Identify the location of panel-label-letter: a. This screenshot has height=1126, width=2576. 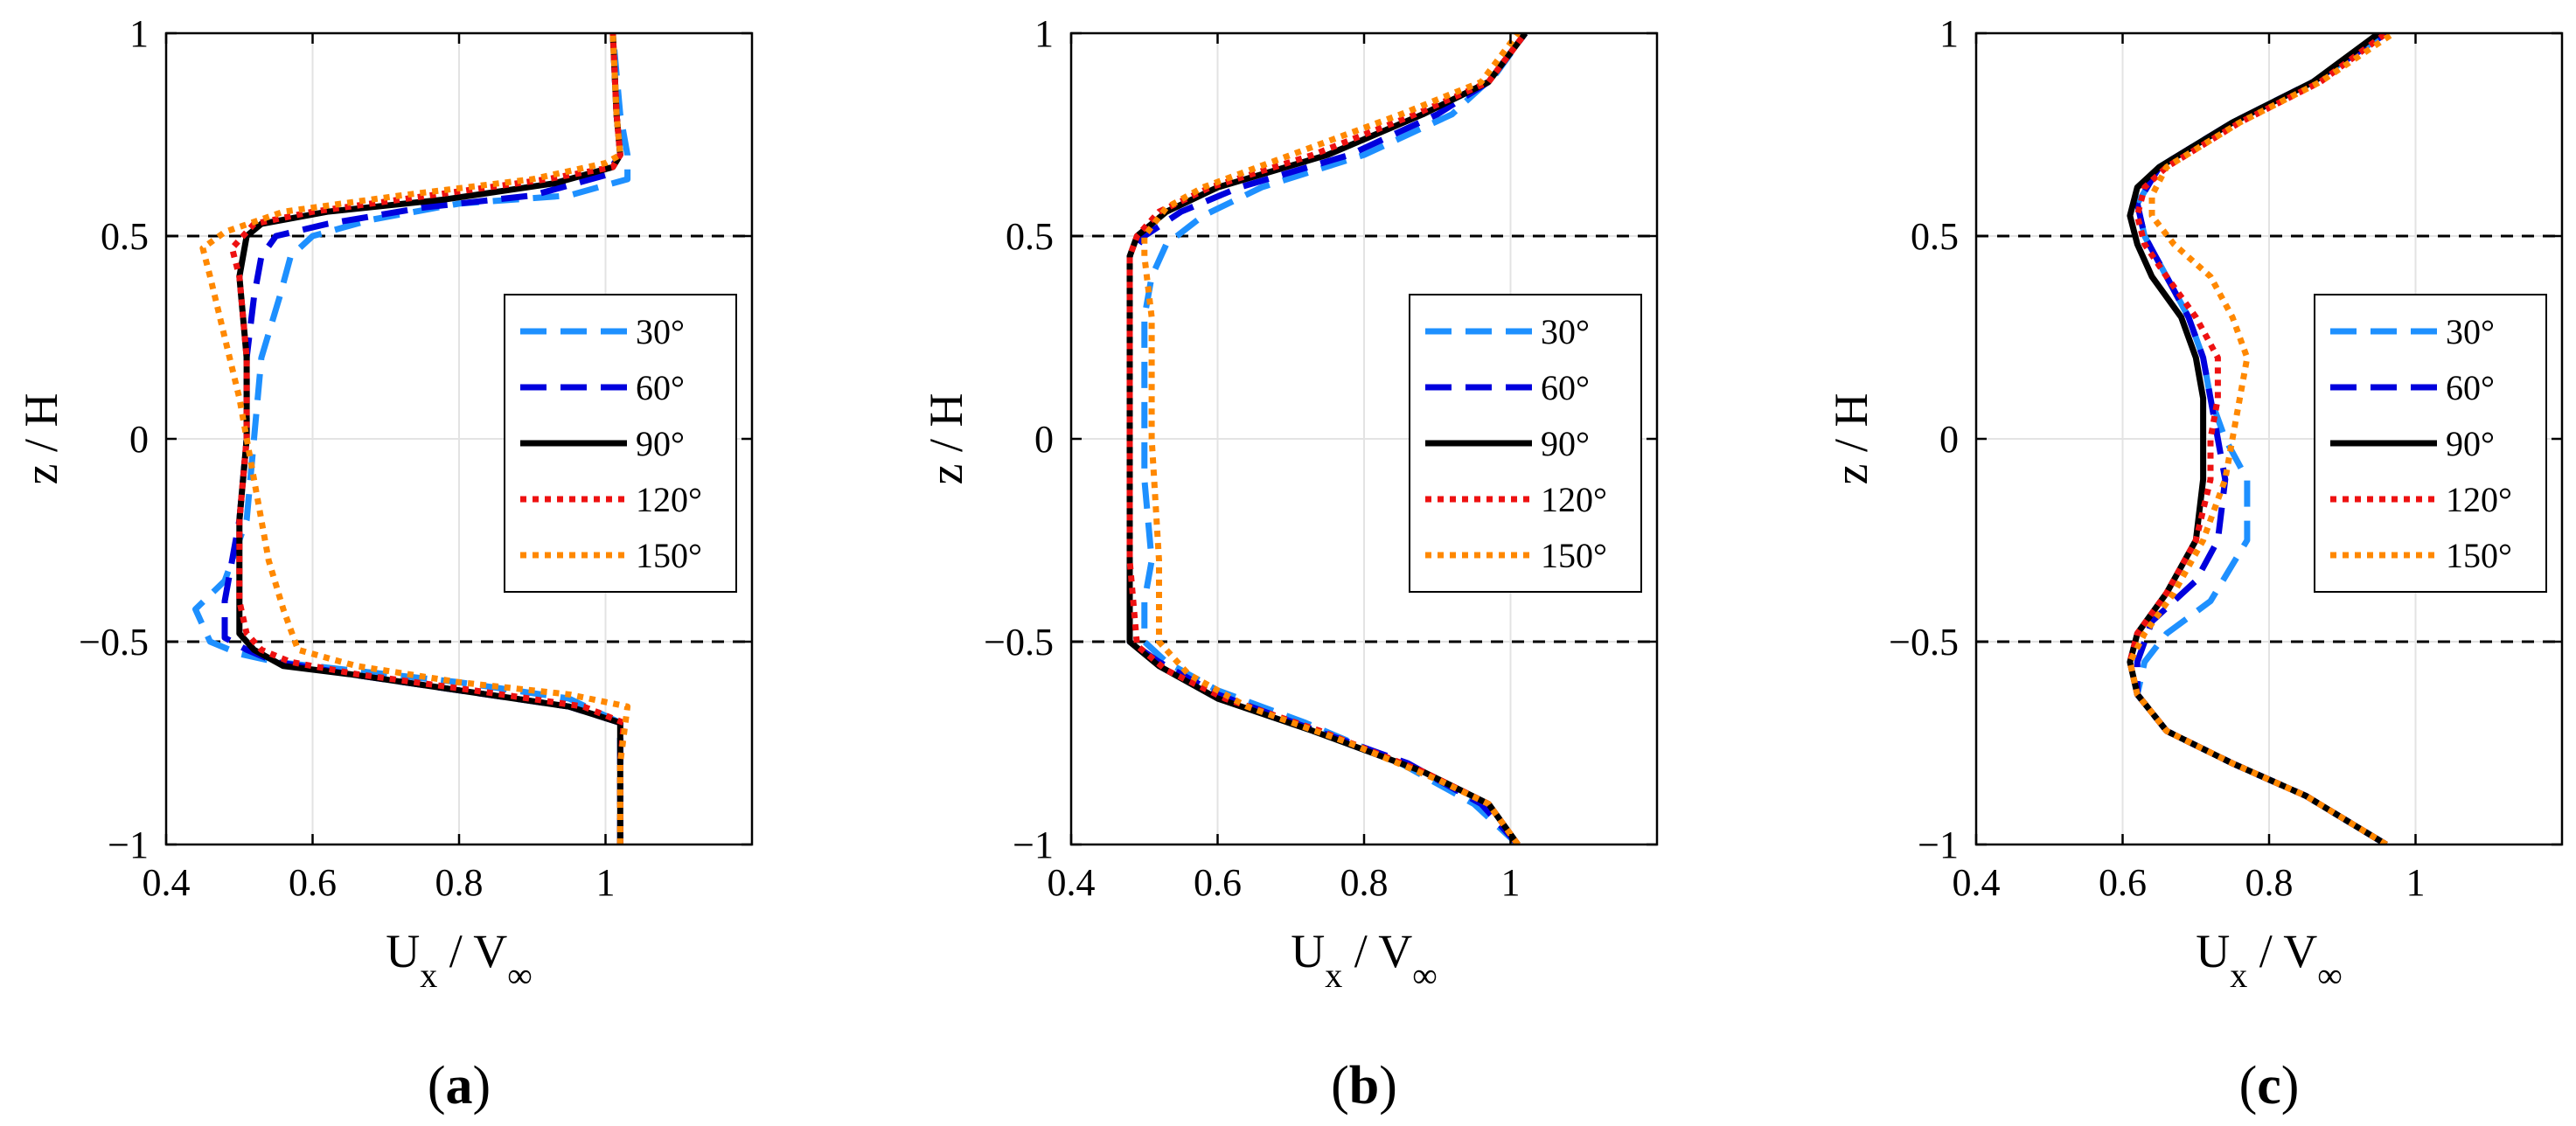
(459, 1086).